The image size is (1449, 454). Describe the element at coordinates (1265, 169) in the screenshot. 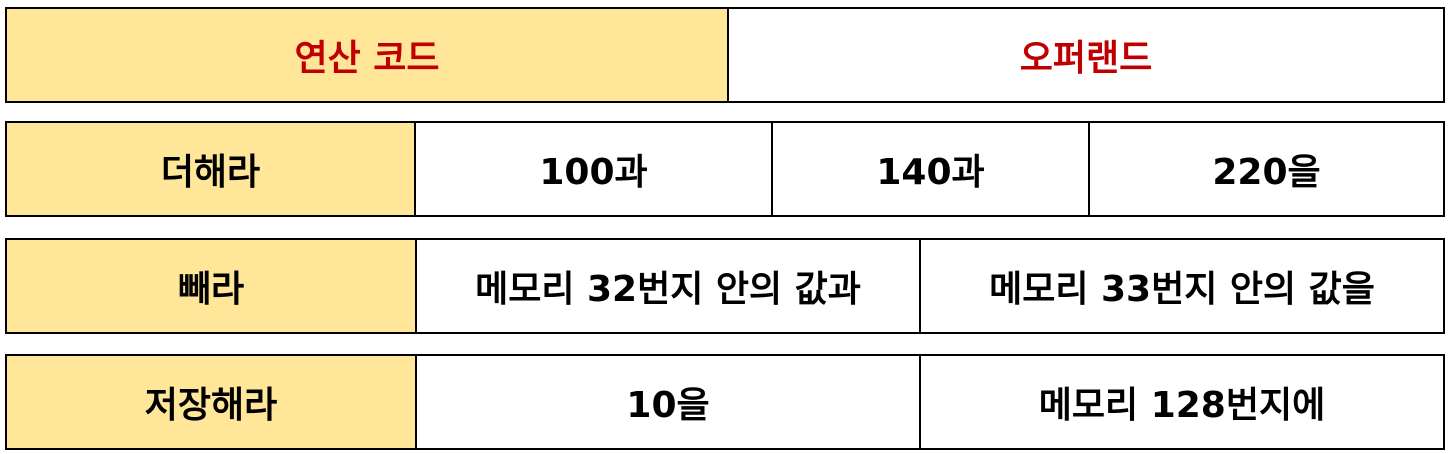

I see `operand-cell: 220을` at that location.